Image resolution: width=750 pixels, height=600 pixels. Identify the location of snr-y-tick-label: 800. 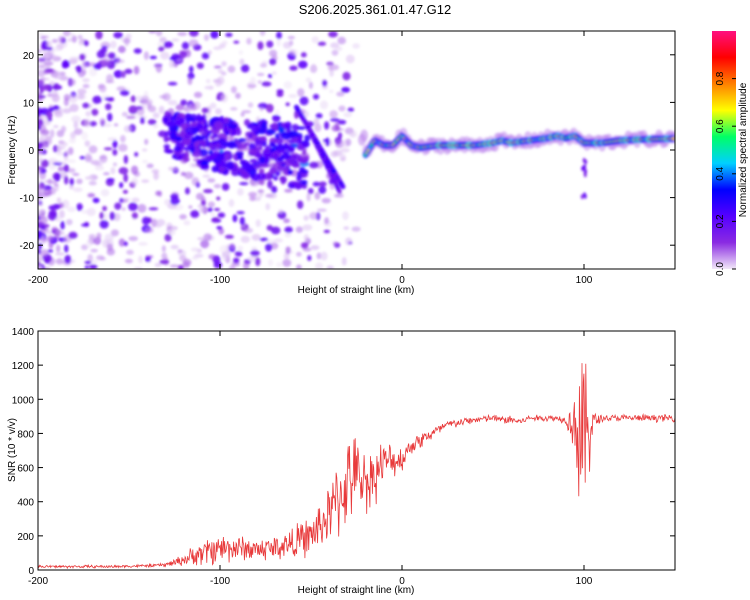
(25, 434).